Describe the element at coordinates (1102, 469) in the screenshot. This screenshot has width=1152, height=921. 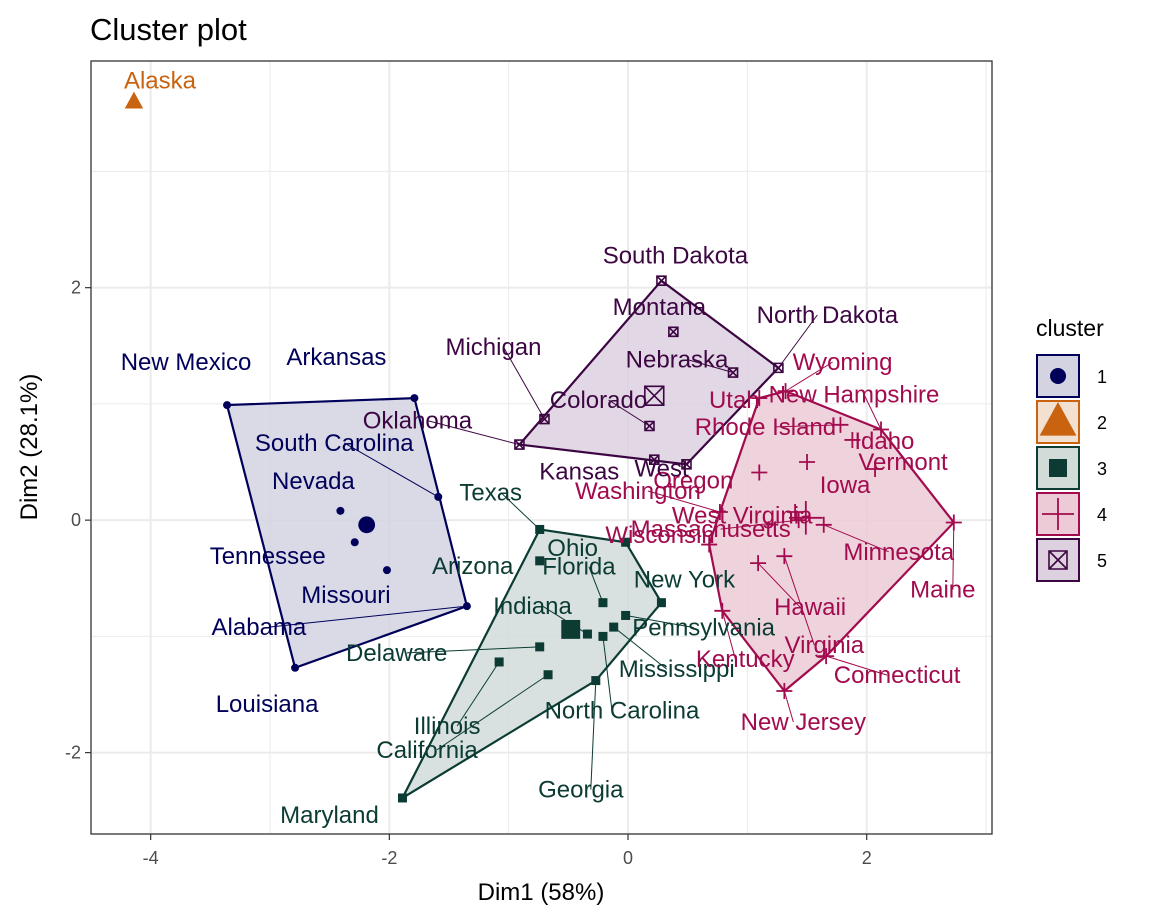
I see `legend-label-3: 3` at that location.